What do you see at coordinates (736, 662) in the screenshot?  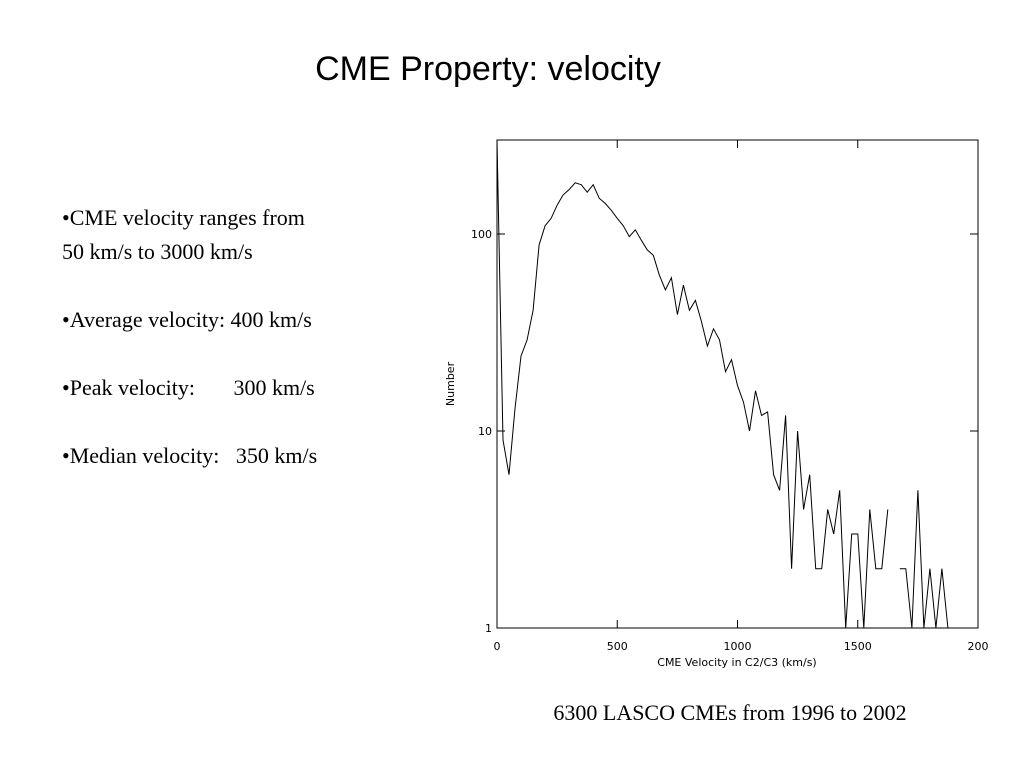 I see `x-axis-label: CME Velocity in C2/C3 (km/s)` at bounding box center [736, 662].